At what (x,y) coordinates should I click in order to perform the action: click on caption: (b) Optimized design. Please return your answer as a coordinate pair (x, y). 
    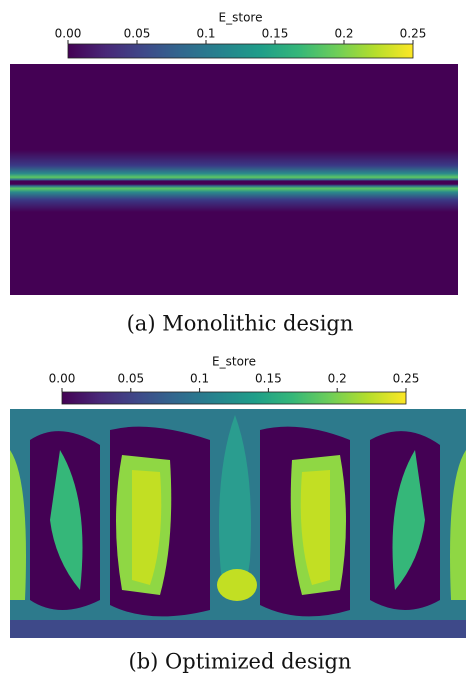
    Looking at the image, I should click on (240, 662).